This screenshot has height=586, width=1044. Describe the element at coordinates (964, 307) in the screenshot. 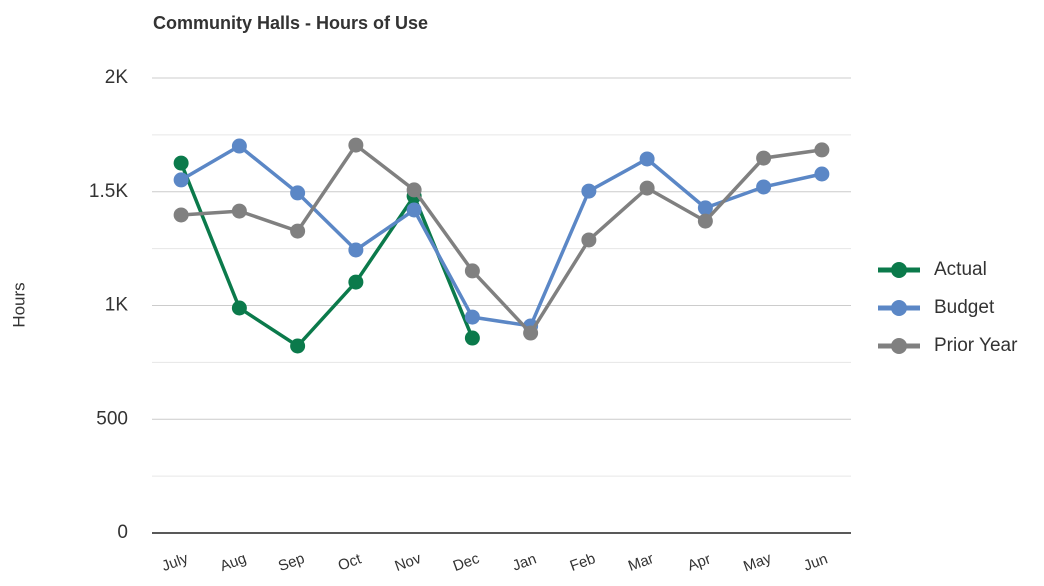

I see `legend-label: Budget` at that location.